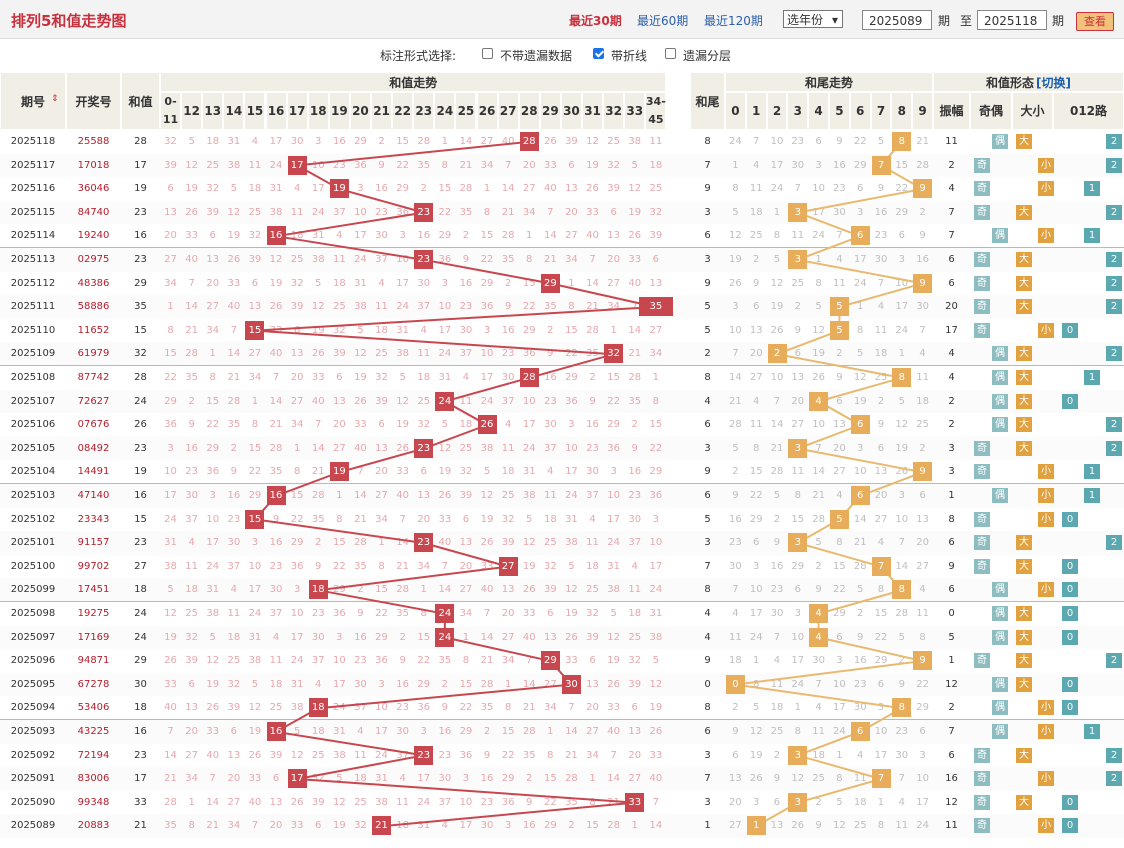 This screenshot has height=848, width=1124. I want to click on tail-cell: 7, so click(707, 566).